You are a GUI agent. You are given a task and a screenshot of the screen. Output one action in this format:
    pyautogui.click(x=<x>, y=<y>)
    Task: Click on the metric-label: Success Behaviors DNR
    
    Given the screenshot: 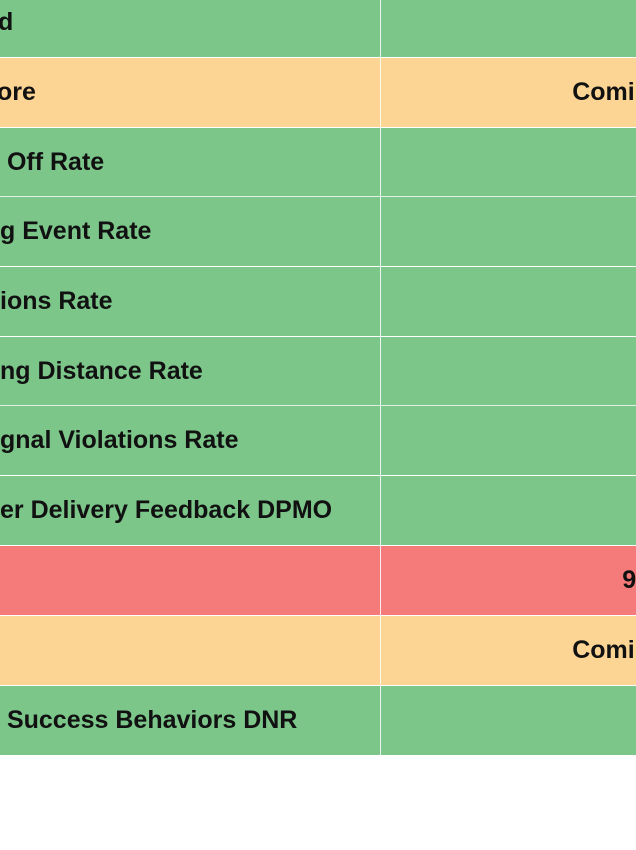 What is the action you would take?
    pyautogui.click(x=149, y=720)
    